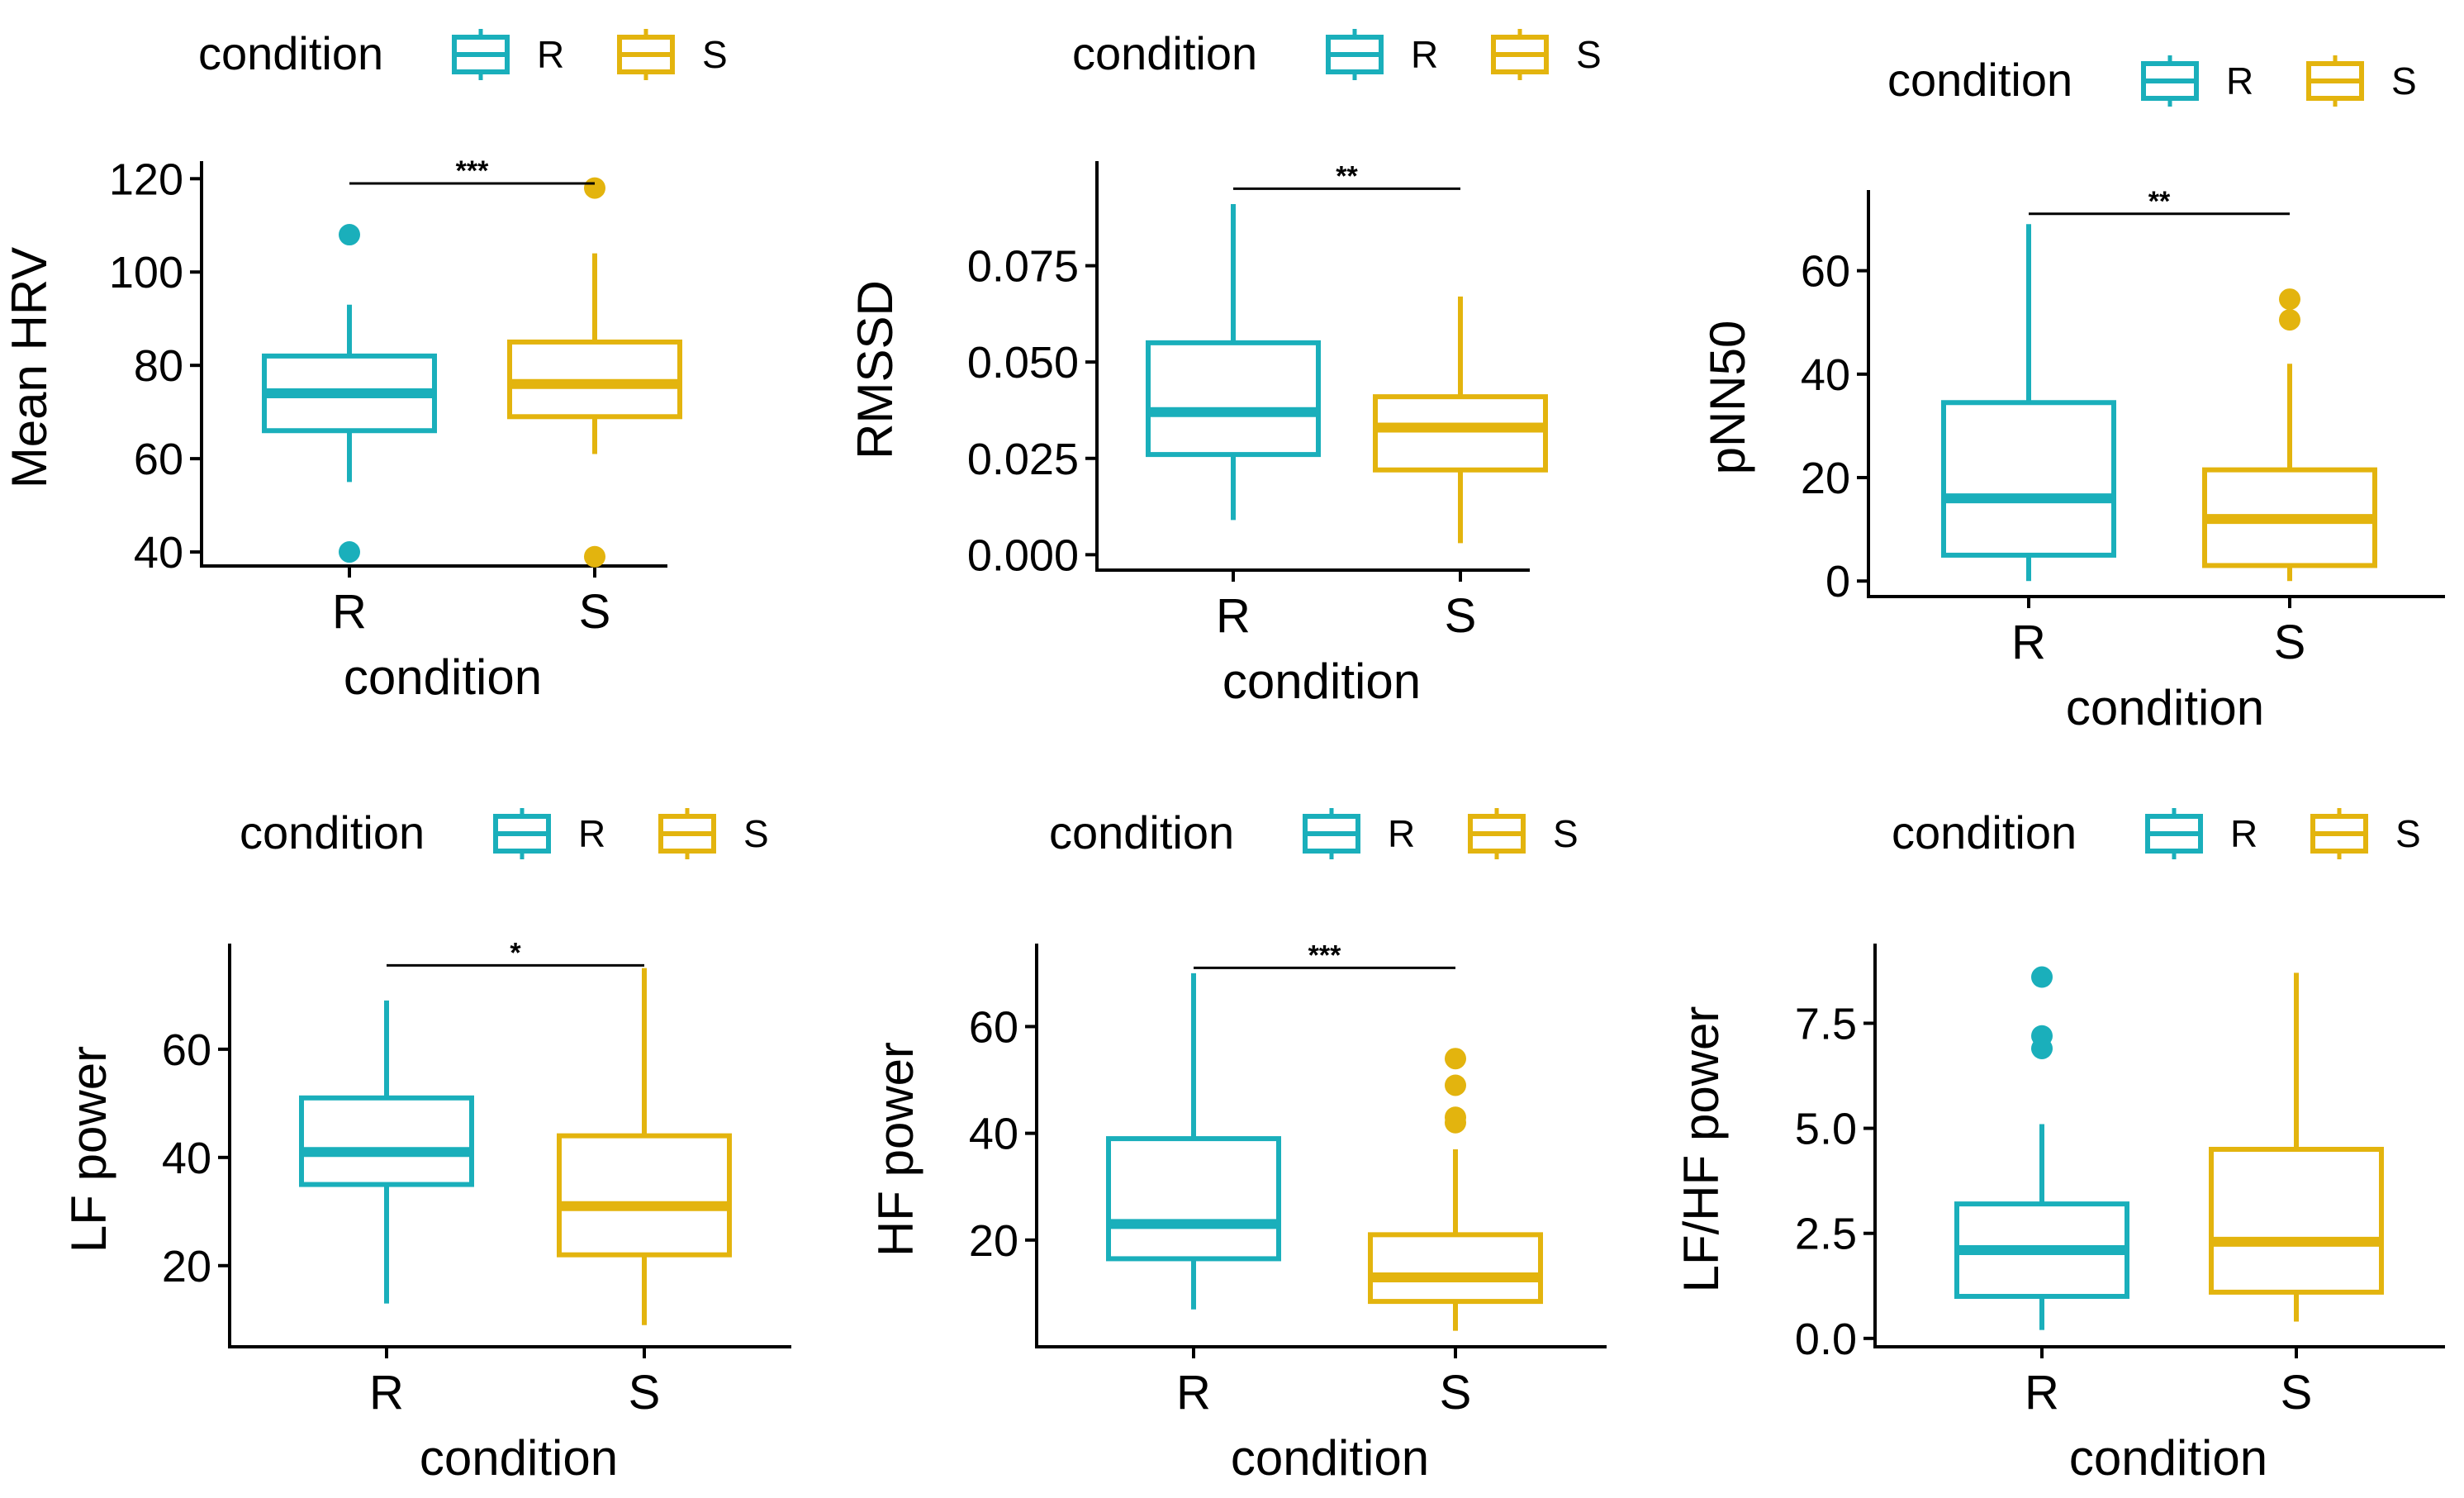 The width and height of the screenshot is (2464, 1498). Describe the element at coordinates (1826, 1234) in the screenshot. I see `y-tick-label: 2.5` at that location.